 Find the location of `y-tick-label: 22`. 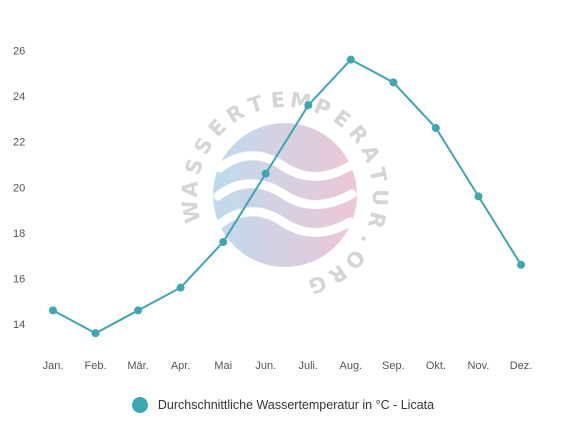

y-tick-label: 22 is located at coordinates (19, 143).